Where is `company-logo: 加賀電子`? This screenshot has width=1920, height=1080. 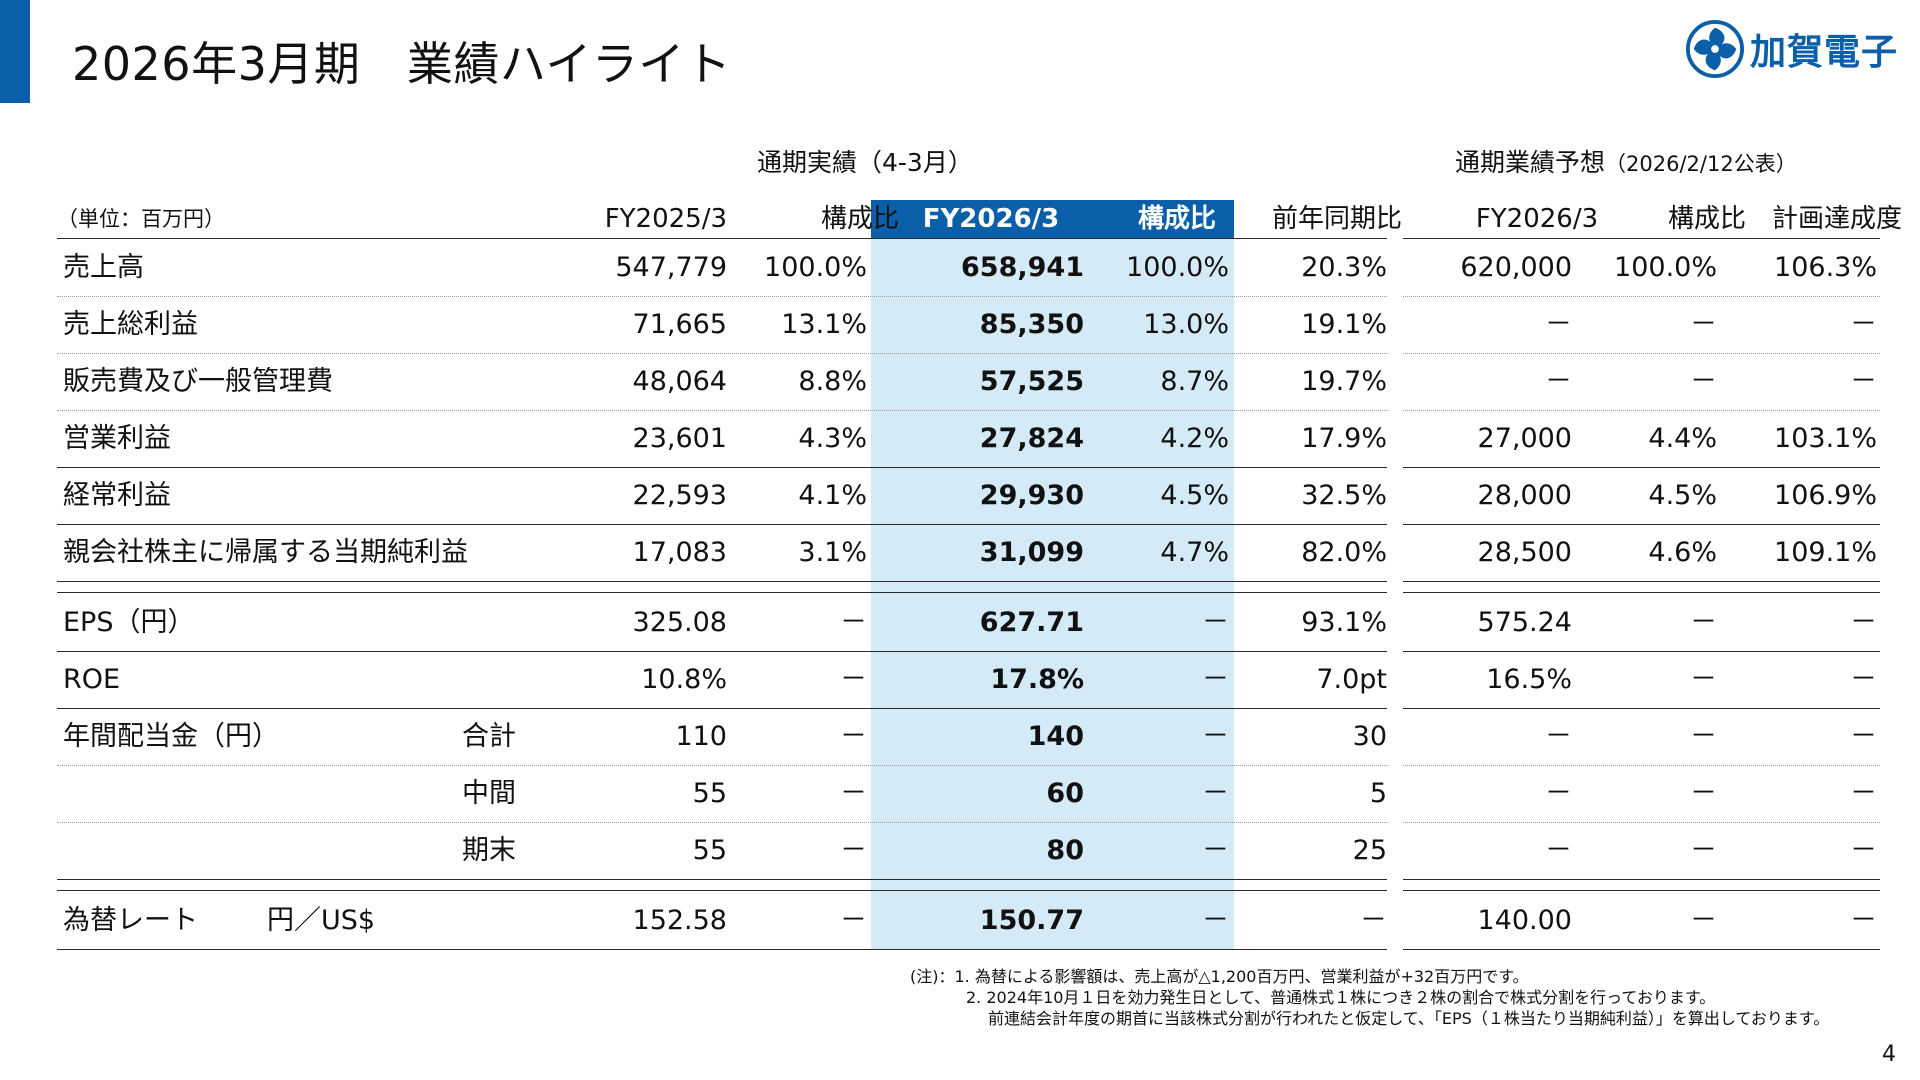 company-logo: 加賀電子 is located at coordinates (1792, 49).